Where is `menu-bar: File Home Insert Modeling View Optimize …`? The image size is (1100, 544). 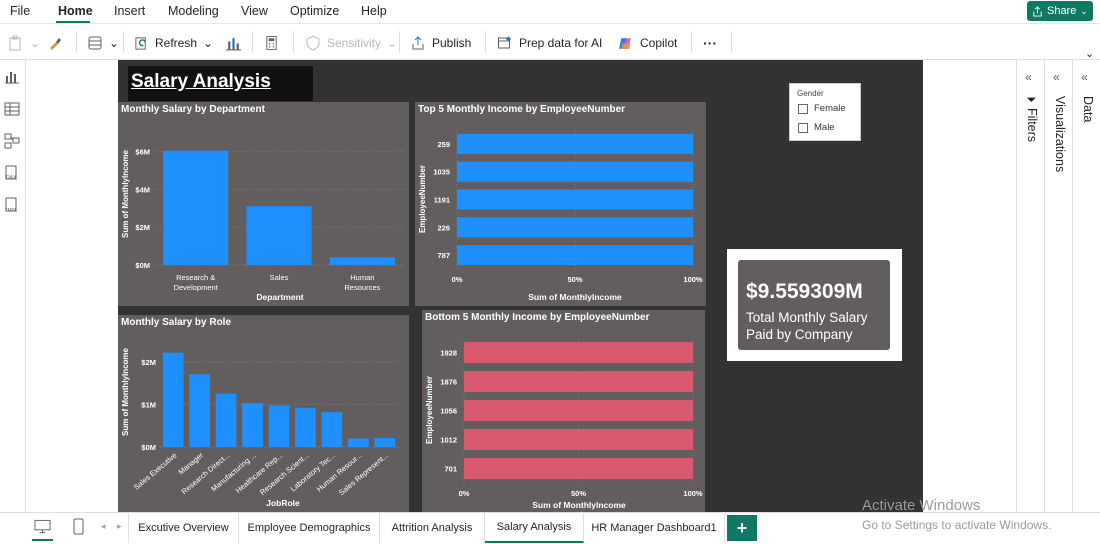
menu-bar: File Home Insert Modeling View Optimize … is located at coordinates (550, 12).